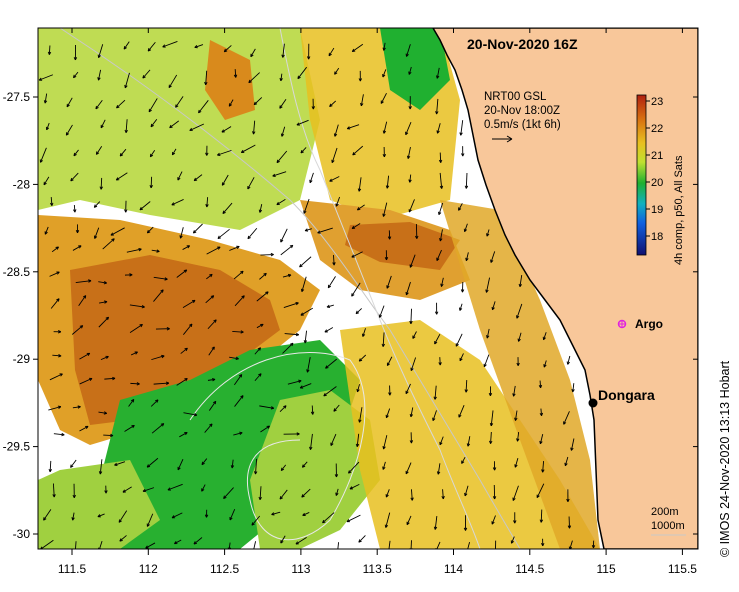 The width and height of the screenshot is (739, 592). What do you see at coordinates (515, 97) in the screenshot?
I see `current-info-line1: NRT00 GSL` at bounding box center [515, 97].